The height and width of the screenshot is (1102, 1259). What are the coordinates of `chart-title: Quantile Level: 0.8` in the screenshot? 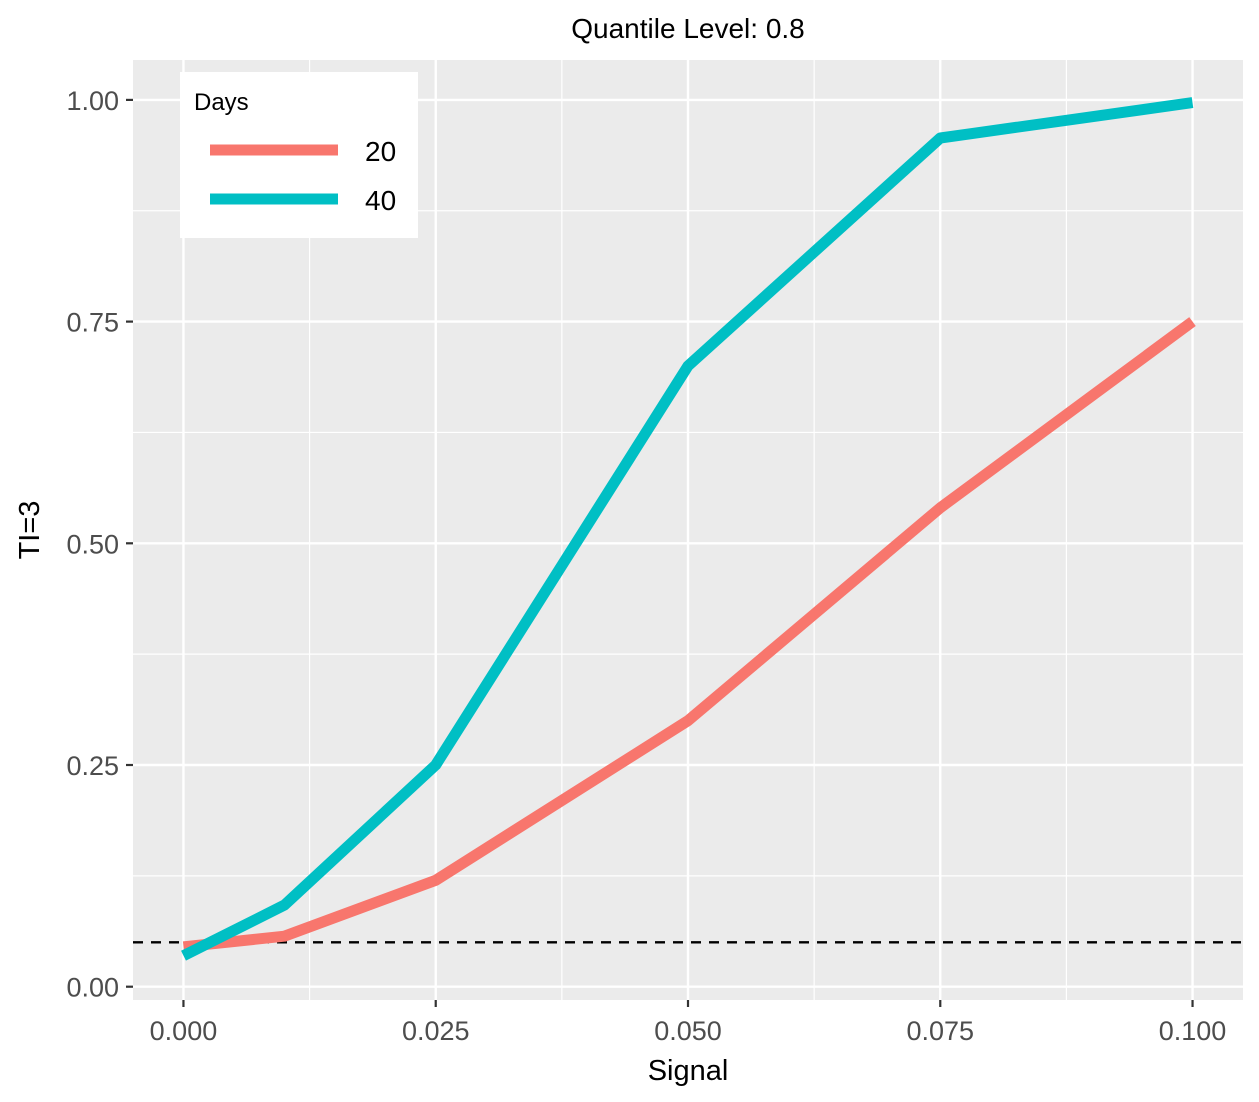 It's located at (688, 28).